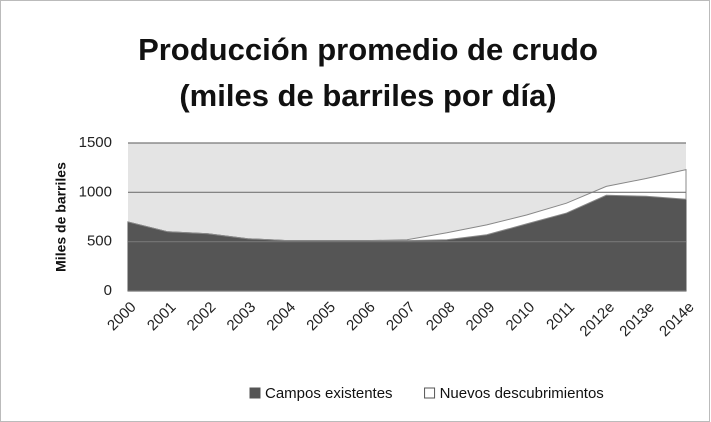 The height and width of the screenshot is (422, 711). Describe the element at coordinates (108, 290) in the screenshot. I see `y-tick-label: 0` at that location.